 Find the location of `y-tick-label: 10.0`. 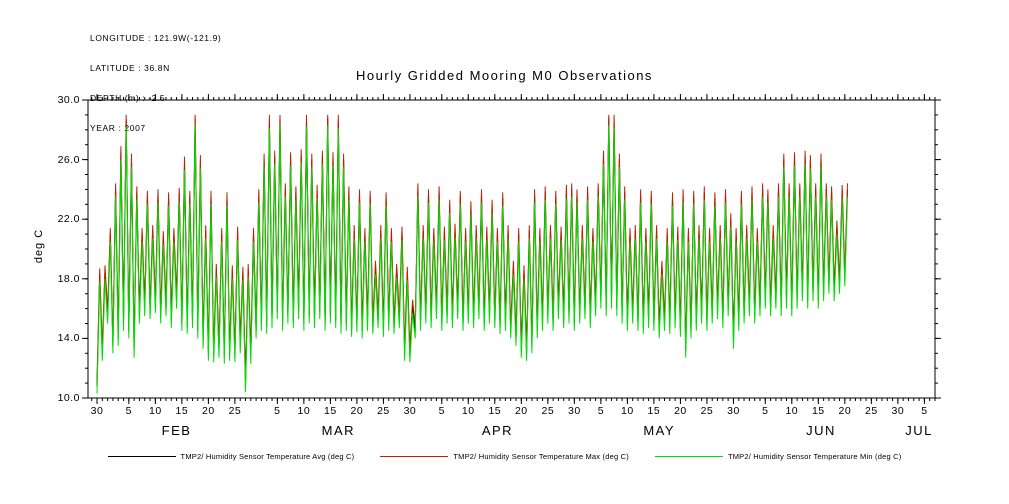

y-tick-label: 10.0 is located at coordinates (68, 398).